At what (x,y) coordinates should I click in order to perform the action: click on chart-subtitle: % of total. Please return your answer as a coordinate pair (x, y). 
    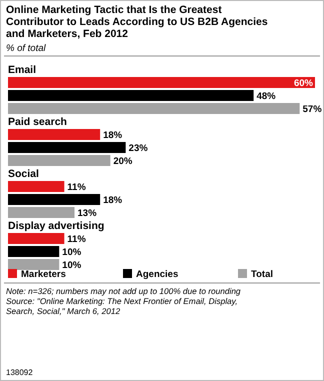
    Looking at the image, I should click on (26, 48).